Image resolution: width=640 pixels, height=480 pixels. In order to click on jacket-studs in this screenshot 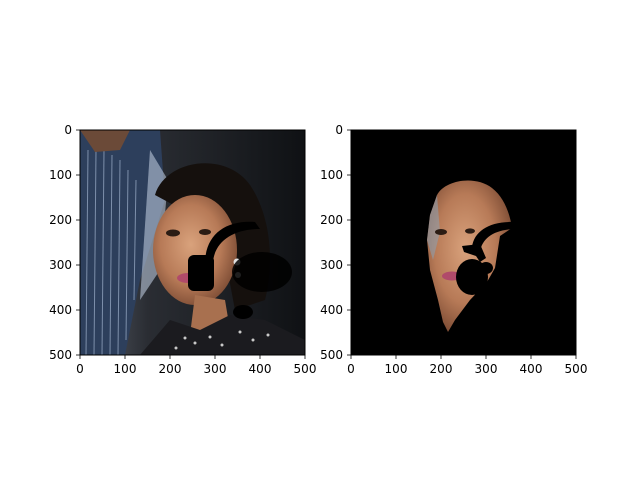, I will do `click(222, 340)`.